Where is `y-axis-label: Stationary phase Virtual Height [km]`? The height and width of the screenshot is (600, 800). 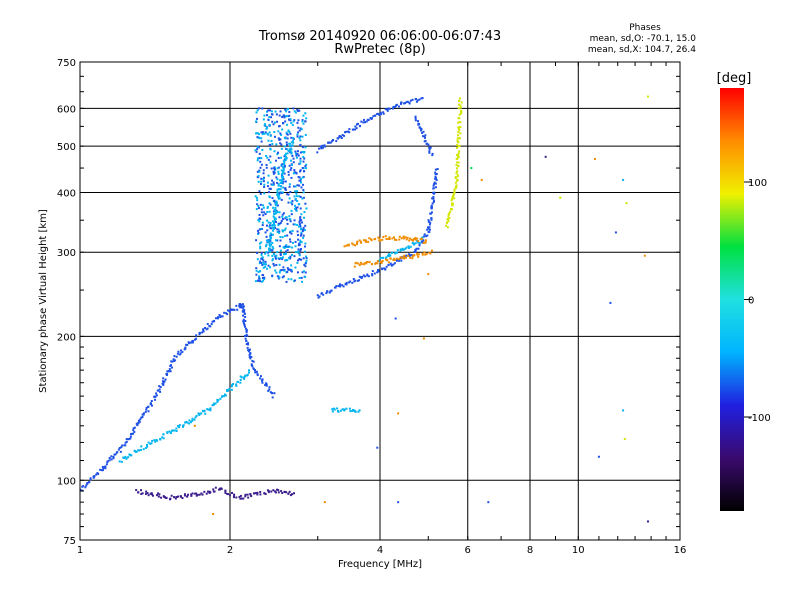 y-axis-label: Stationary phase Virtual Height [km] is located at coordinates (43, 301).